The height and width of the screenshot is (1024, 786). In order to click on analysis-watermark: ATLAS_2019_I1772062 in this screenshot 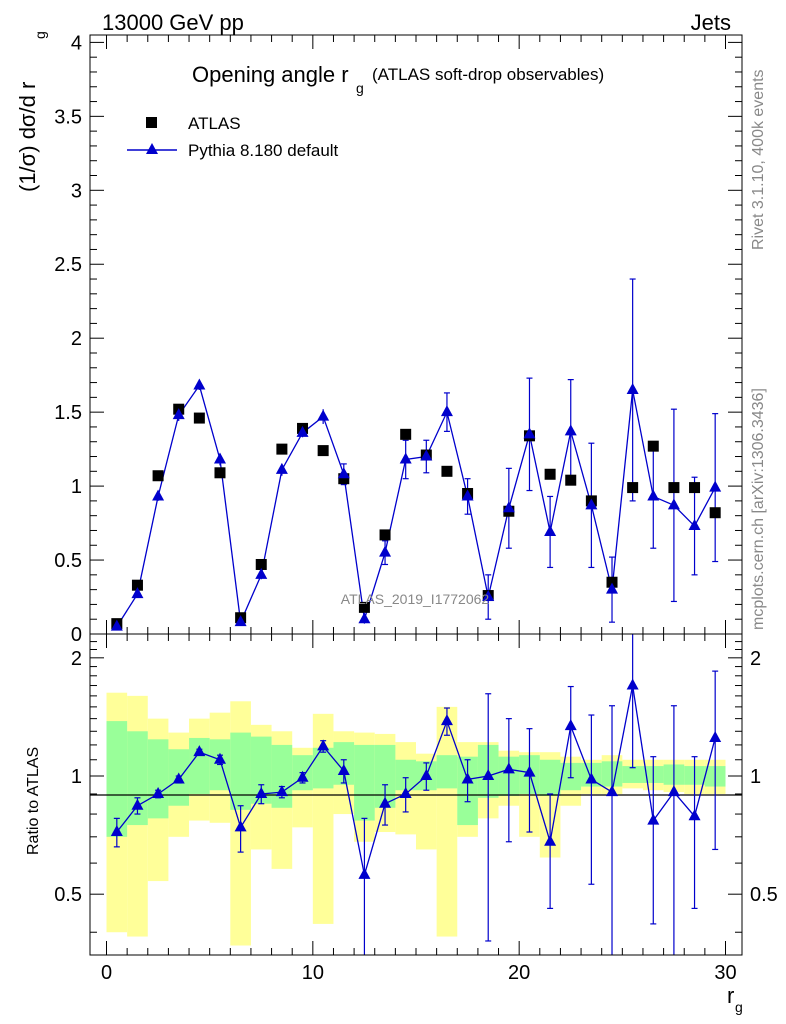, I will do `click(415, 599)`.